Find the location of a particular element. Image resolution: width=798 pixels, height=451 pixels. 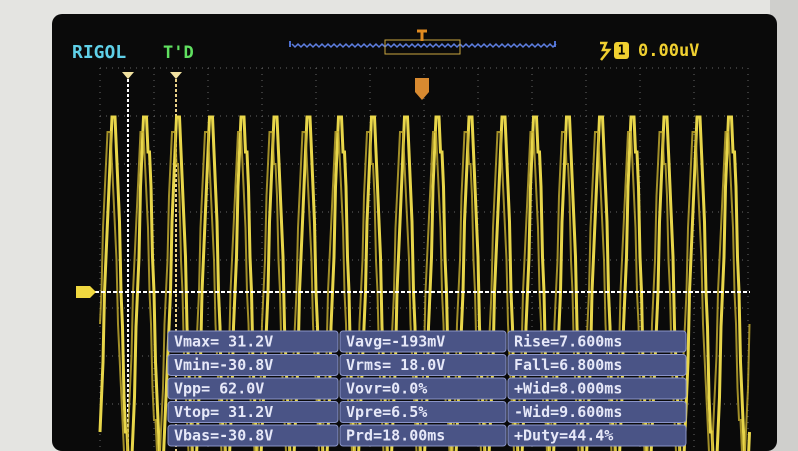

measurement-text: Vpre=6.5% is located at coordinates (386, 412).